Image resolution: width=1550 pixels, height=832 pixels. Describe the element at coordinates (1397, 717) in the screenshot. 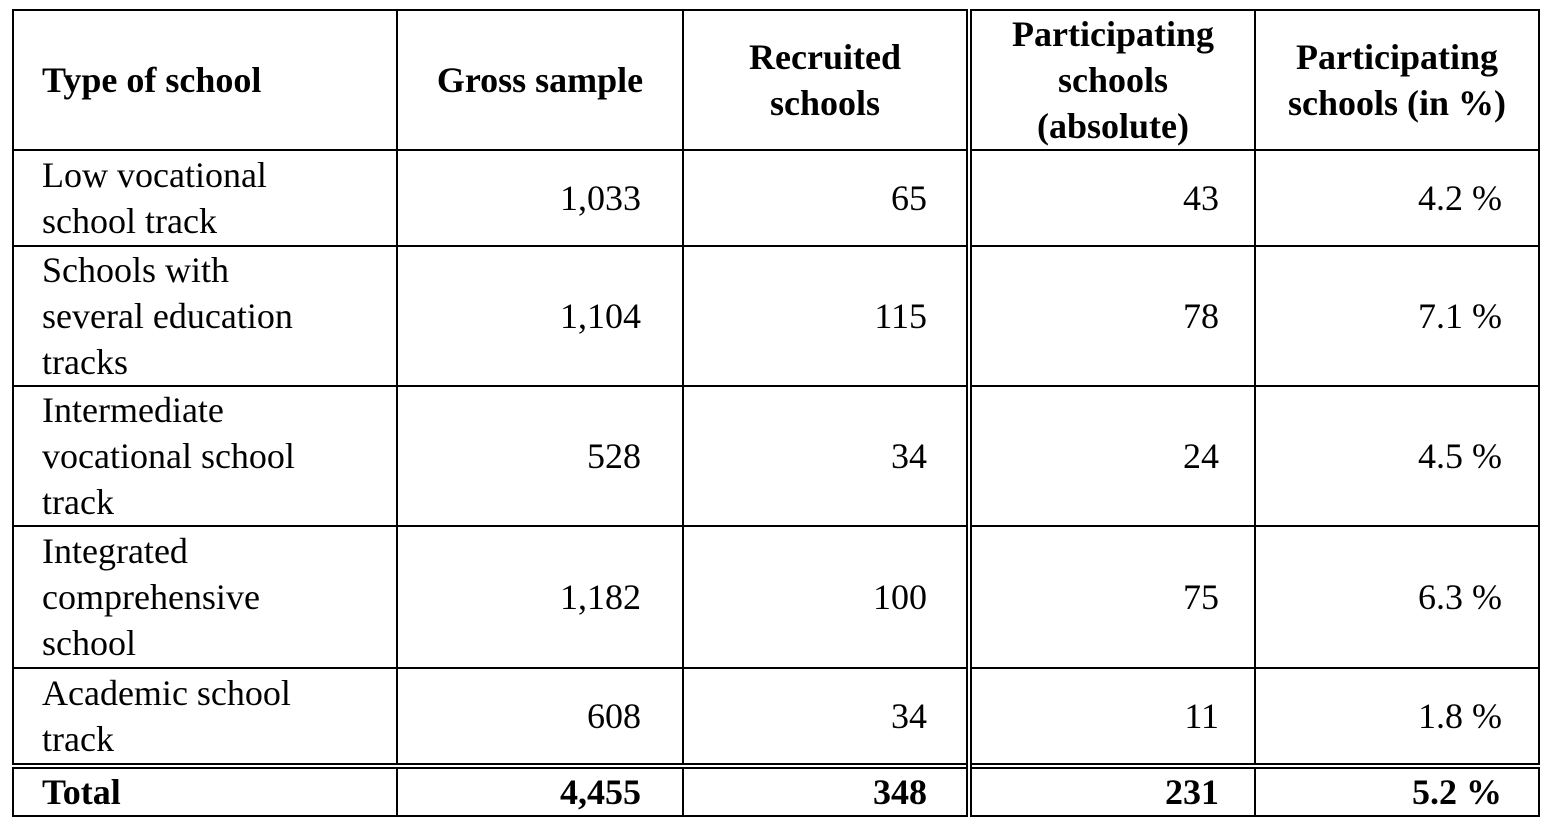

I see `participating-percent-cell: 1.8 %` at that location.